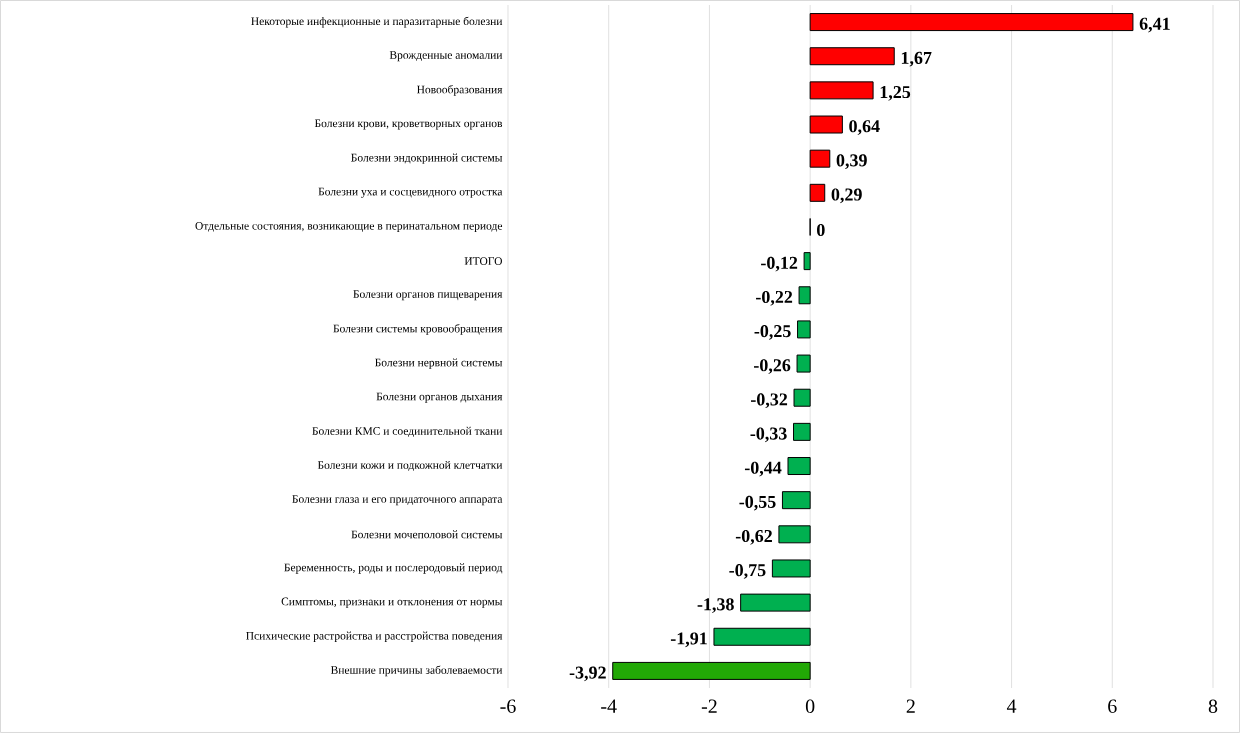 Image resolution: width=1240 pixels, height=733 pixels. What do you see at coordinates (715, 605) in the screenshot?
I see `data-label: -1,38` at bounding box center [715, 605].